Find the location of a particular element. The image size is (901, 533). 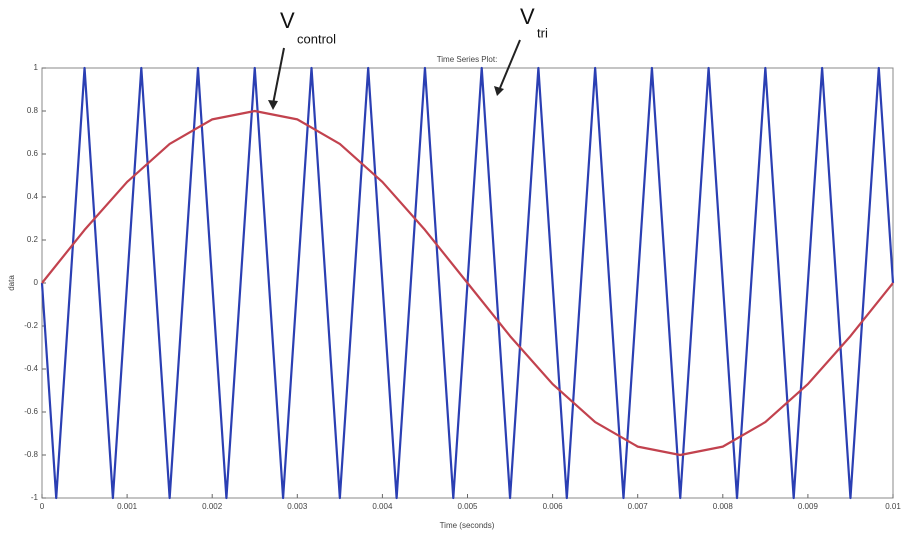

y-tick-label: 0.8 is located at coordinates (33, 110).